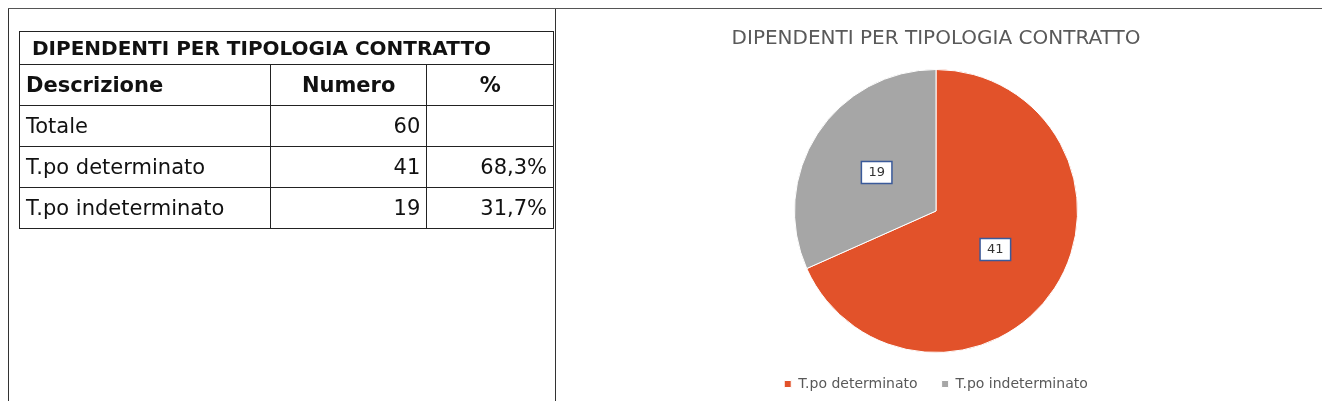  I want to click on category-label: Totale, so click(145, 126).